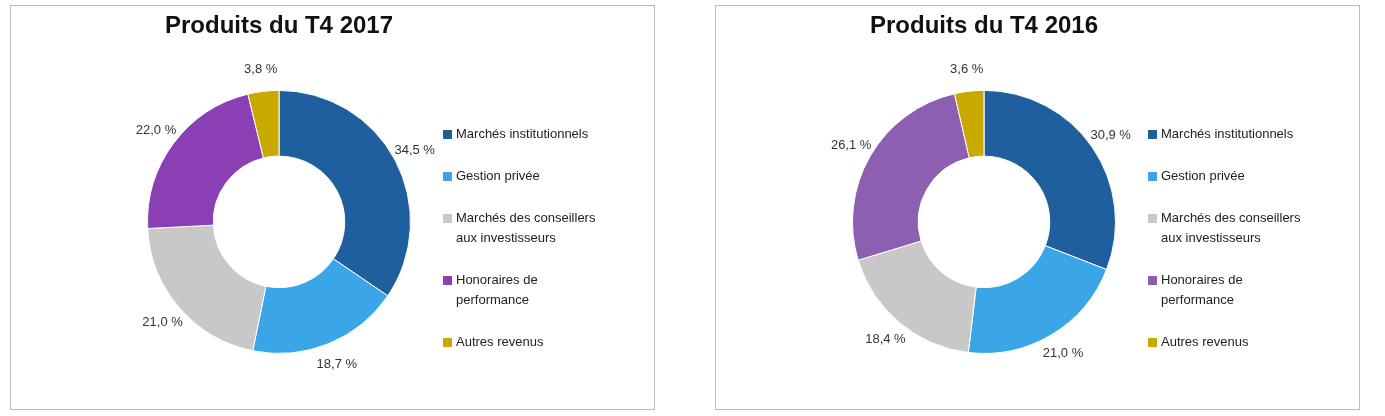 Image resolution: width=1385 pixels, height=416 pixels. I want to click on data-label: 3,6 %, so click(967, 68).